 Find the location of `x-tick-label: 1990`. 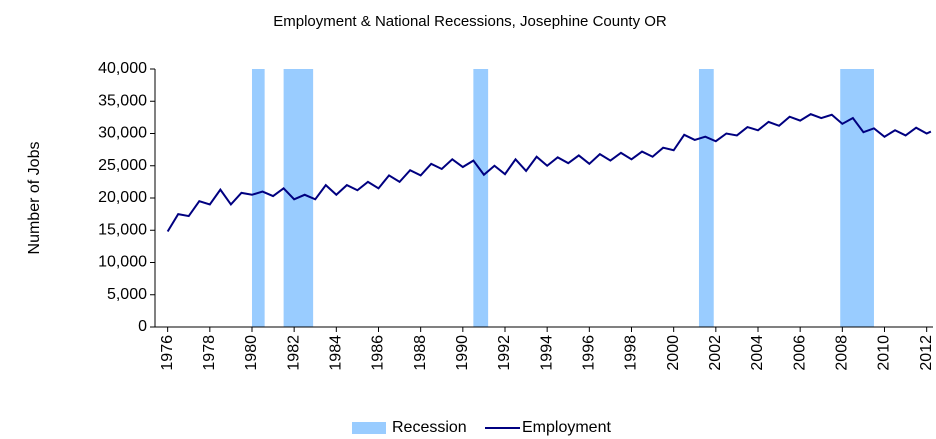

x-tick-label: 1990 is located at coordinates (462, 353).